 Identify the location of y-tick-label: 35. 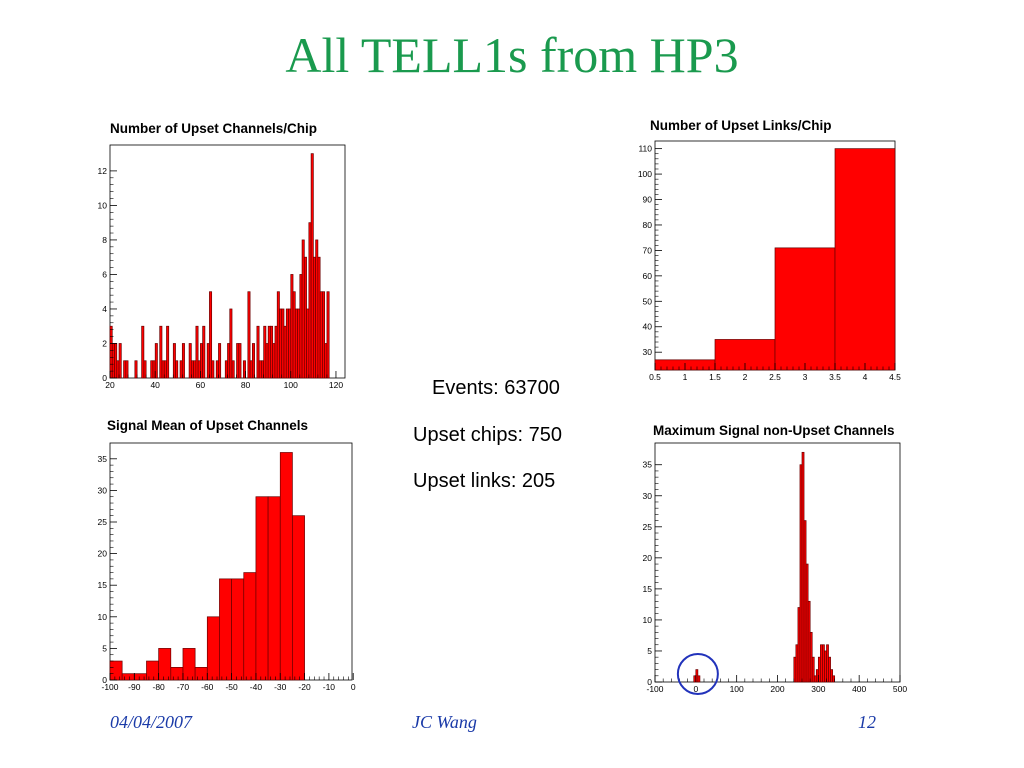
(648, 465).